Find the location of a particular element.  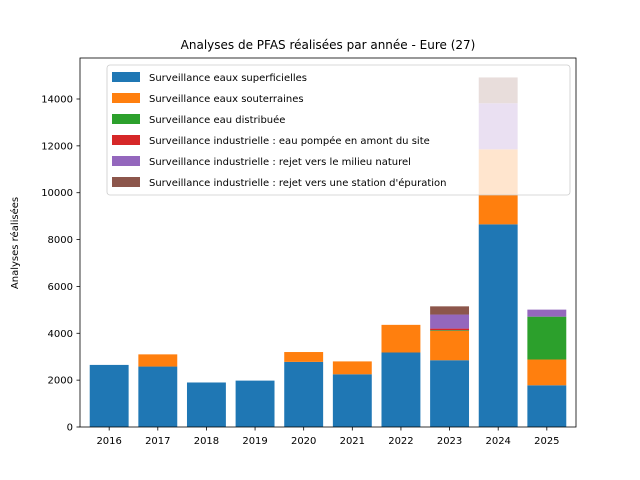

y-axis-label: Analyses réalisées is located at coordinates (15, 243).